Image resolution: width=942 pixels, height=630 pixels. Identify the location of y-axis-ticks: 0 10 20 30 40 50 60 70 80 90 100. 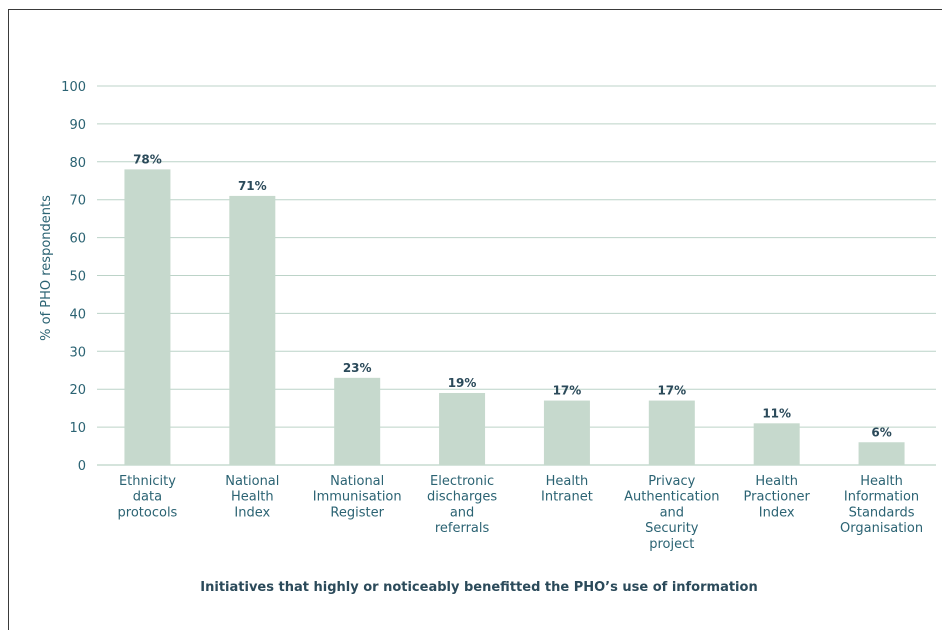
(73, 277).